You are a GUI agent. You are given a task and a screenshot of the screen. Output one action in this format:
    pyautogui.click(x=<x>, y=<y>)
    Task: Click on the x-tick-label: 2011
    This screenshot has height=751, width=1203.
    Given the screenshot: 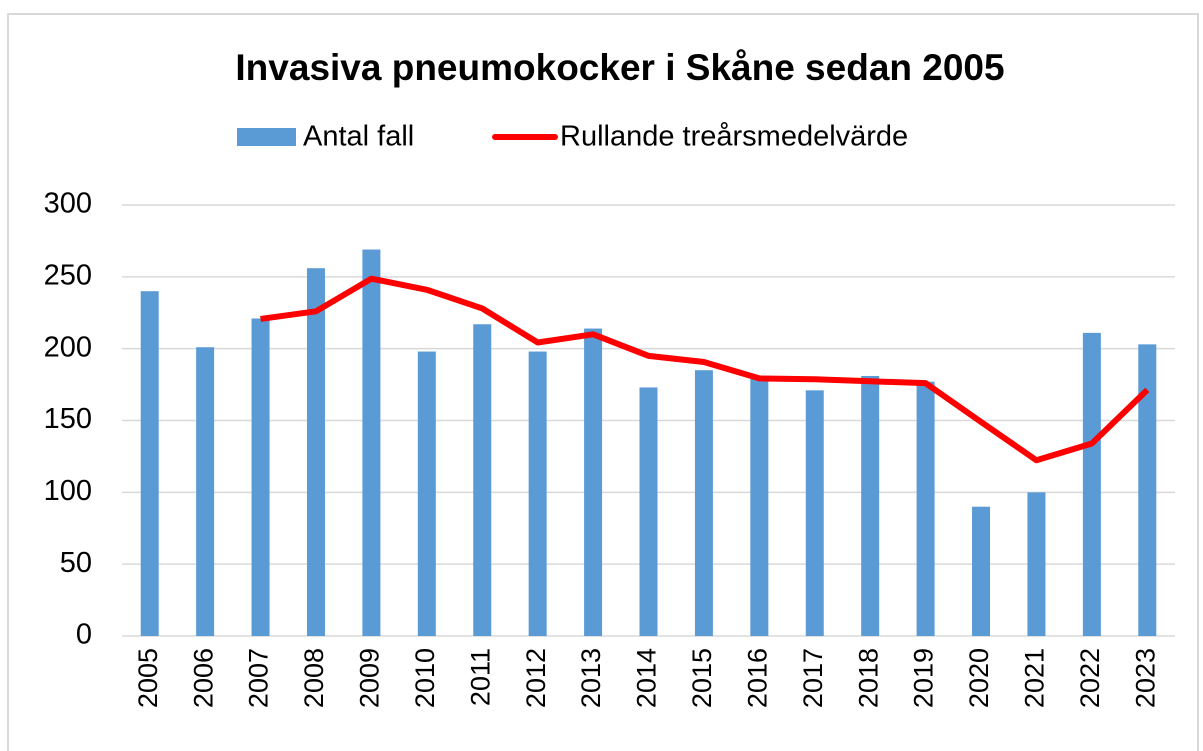 What is the action you would take?
    pyautogui.click(x=480, y=677)
    